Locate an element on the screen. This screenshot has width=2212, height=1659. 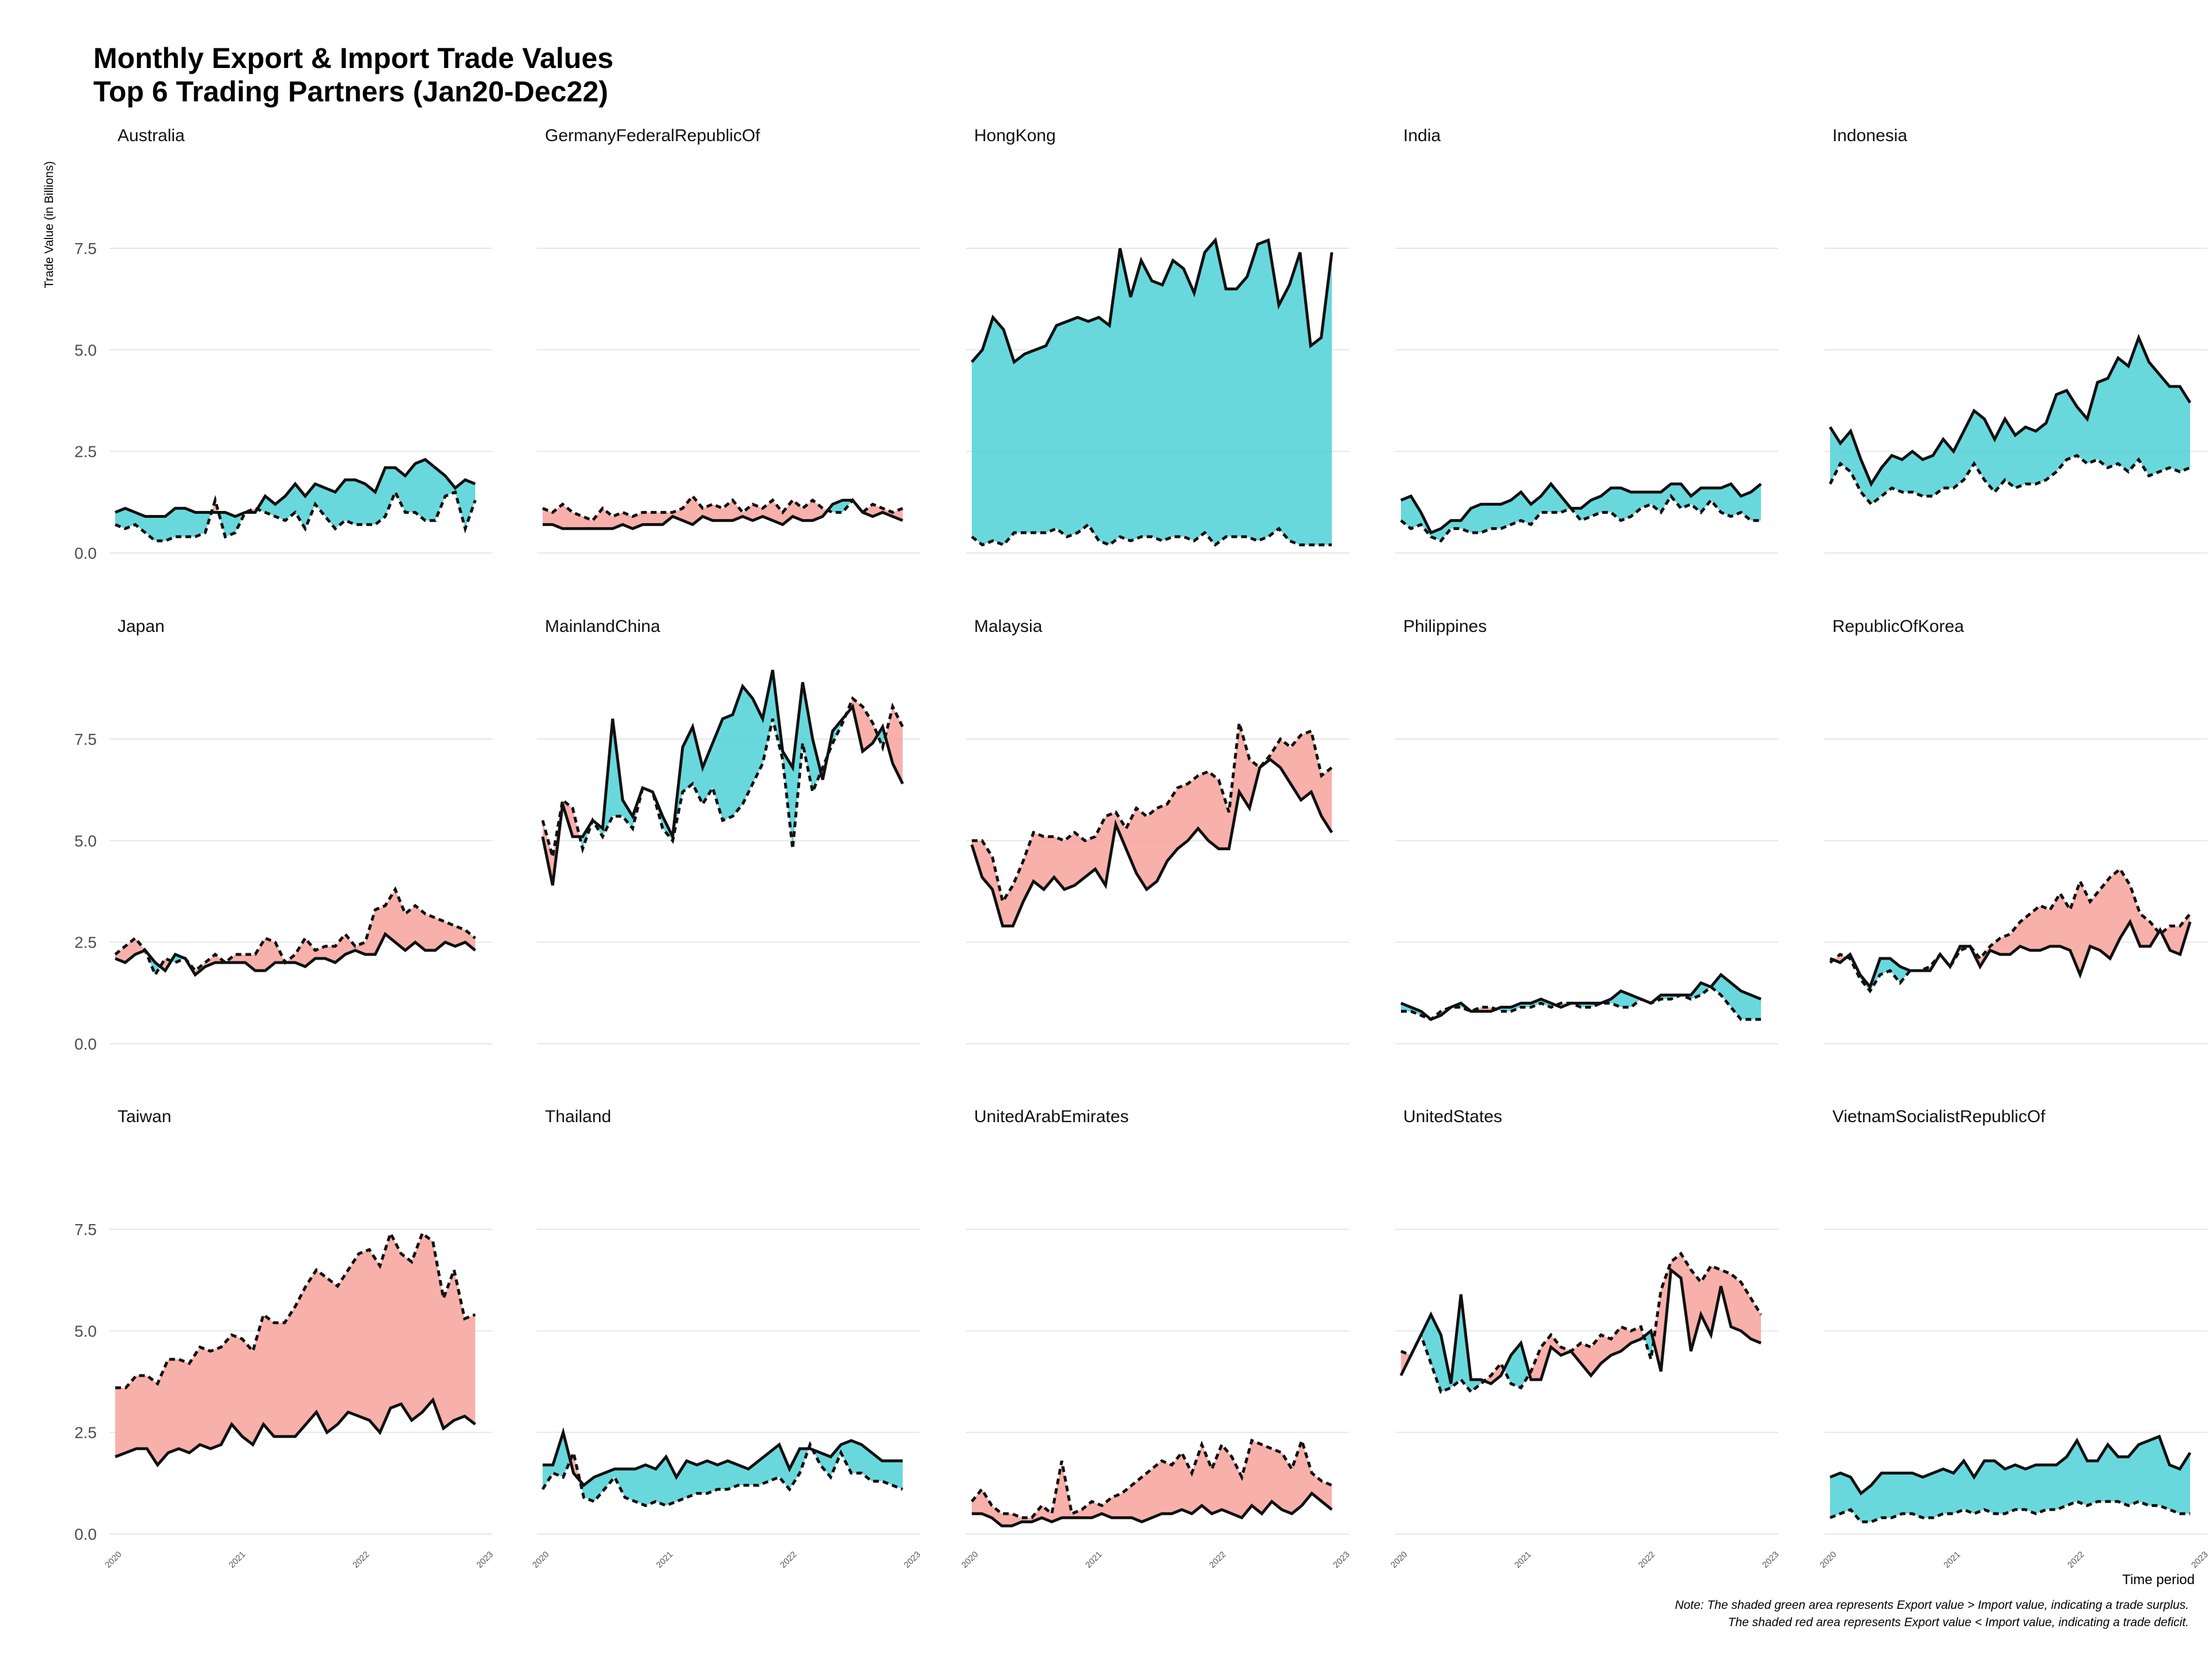
chart-title-line-2: Top 6 Trading Partners (Jan20-Dec22) is located at coordinates (350, 91).